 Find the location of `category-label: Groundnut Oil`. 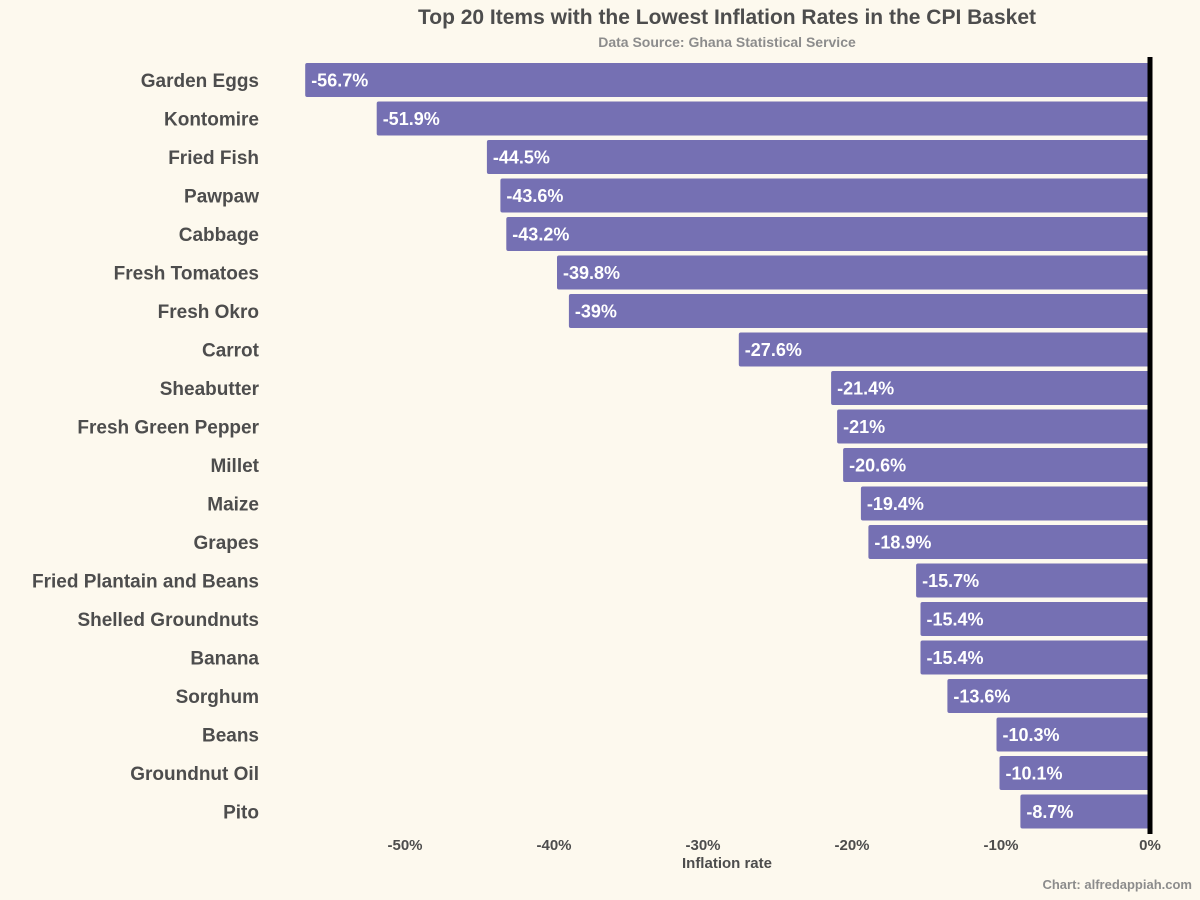

category-label: Groundnut Oil is located at coordinates (194, 774).